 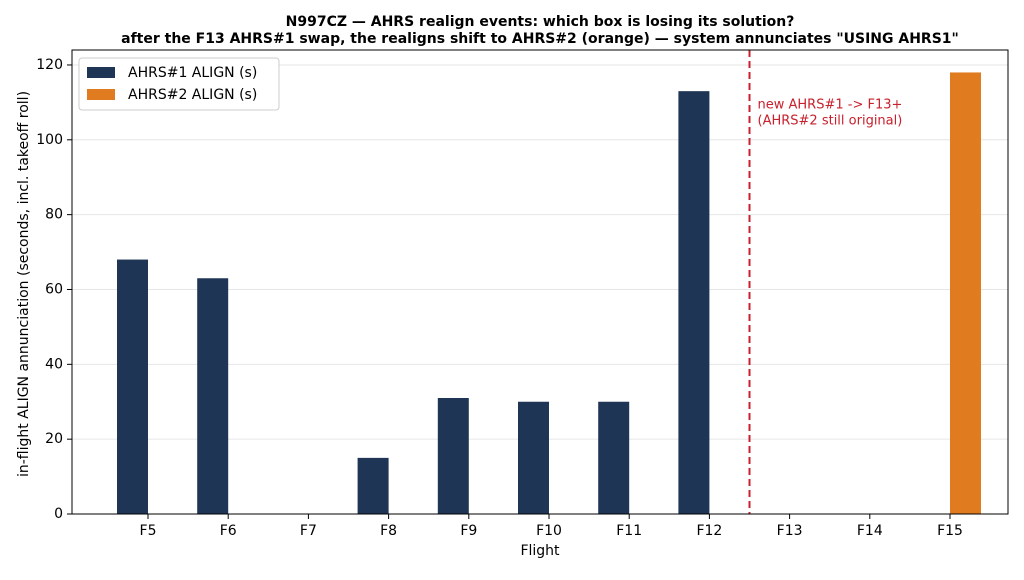 What do you see at coordinates (468, 531) in the screenshot?
I see `x-tick-label: F9` at bounding box center [468, 531].